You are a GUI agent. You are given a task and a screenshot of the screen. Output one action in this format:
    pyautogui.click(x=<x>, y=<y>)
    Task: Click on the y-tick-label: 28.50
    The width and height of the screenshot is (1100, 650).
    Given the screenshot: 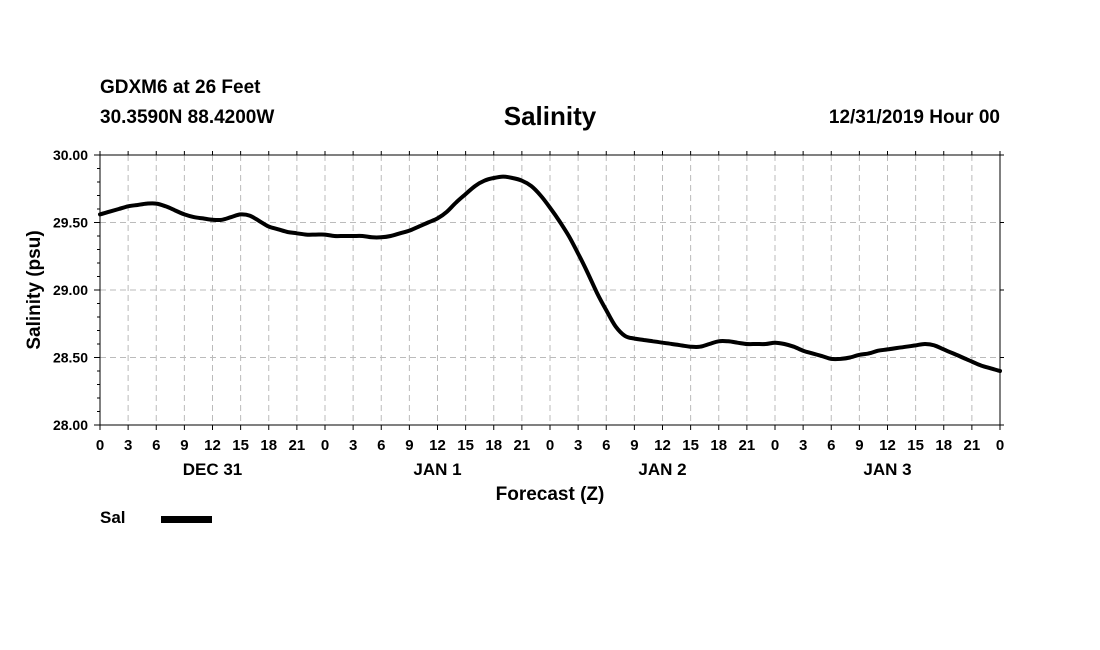 What is the action you would take?
    pyautogui.click(x=70, y=358)
    